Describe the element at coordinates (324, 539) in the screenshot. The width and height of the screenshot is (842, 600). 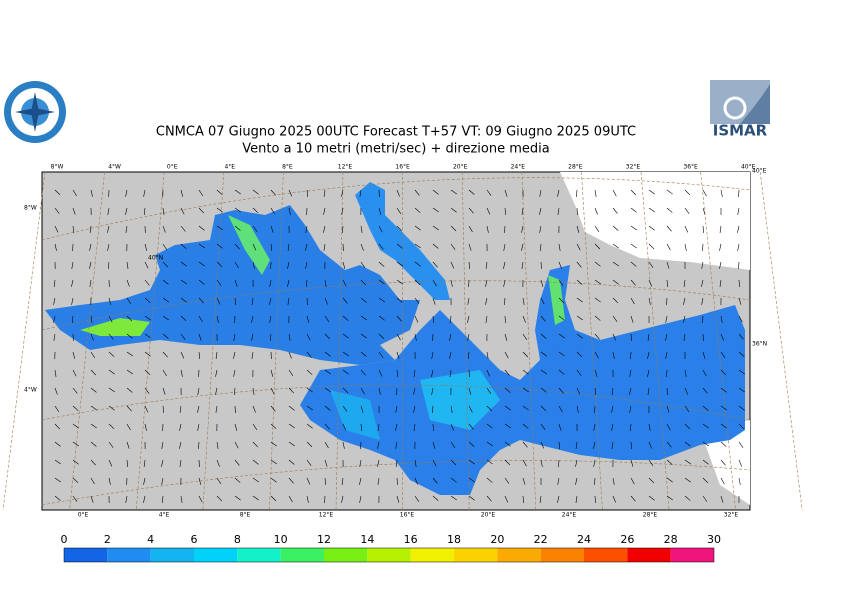
I see `colorbar-label: 12` at that location.